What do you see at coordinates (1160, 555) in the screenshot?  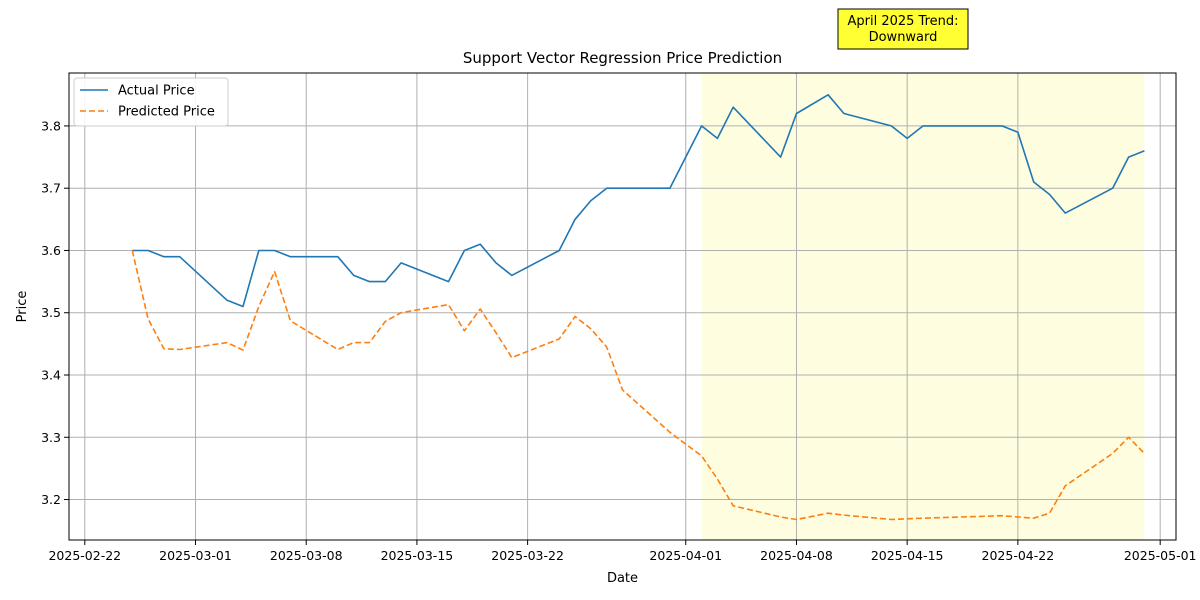 I see `x-tick-label: 2025-05-01` at bounding box center [1160, 555].